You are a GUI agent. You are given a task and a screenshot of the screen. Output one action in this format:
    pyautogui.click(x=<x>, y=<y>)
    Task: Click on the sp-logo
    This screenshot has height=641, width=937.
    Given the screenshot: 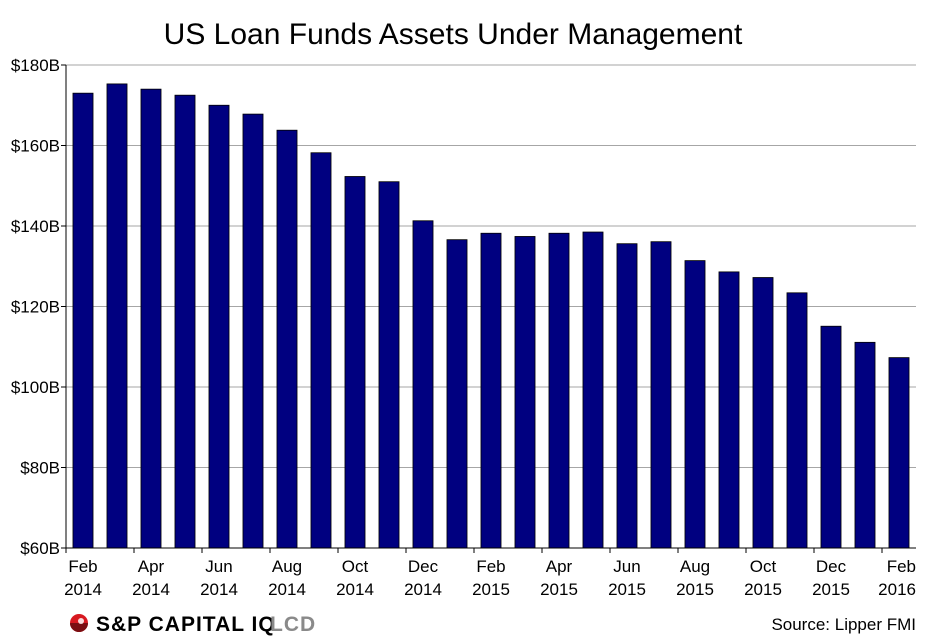 What is the action you would take?
    pyautogui.click(x=79, y=623)
    